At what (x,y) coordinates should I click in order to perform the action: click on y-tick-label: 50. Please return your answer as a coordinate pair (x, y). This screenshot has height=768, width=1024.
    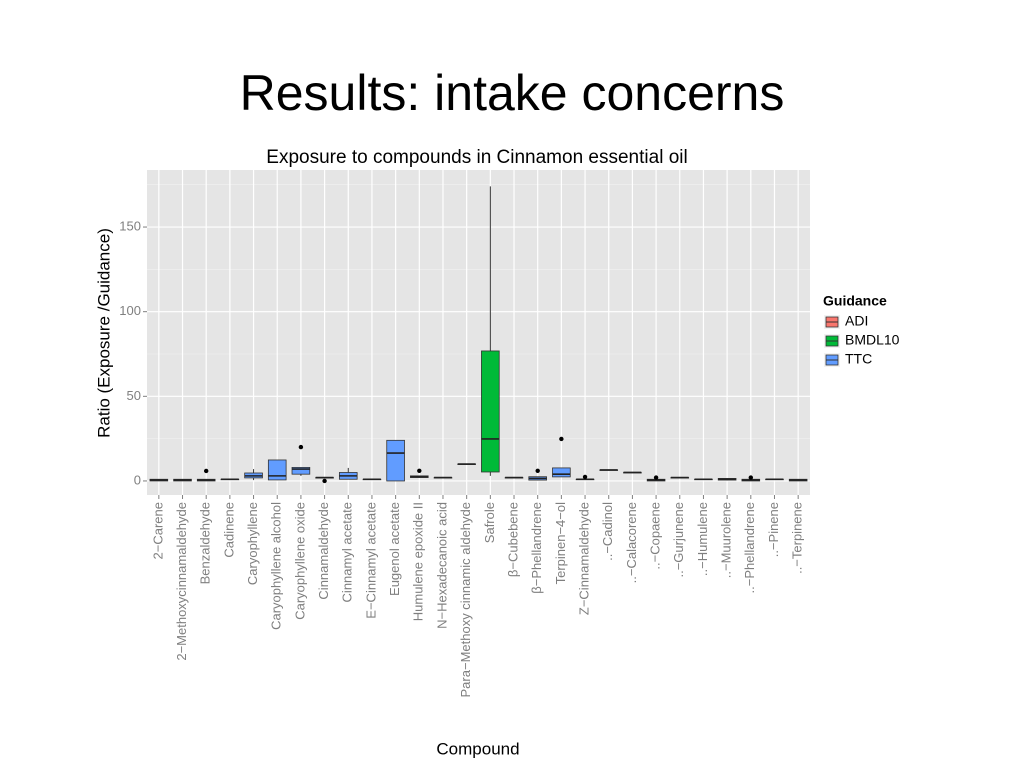
    Looking at the image, I should click on (134, 395).